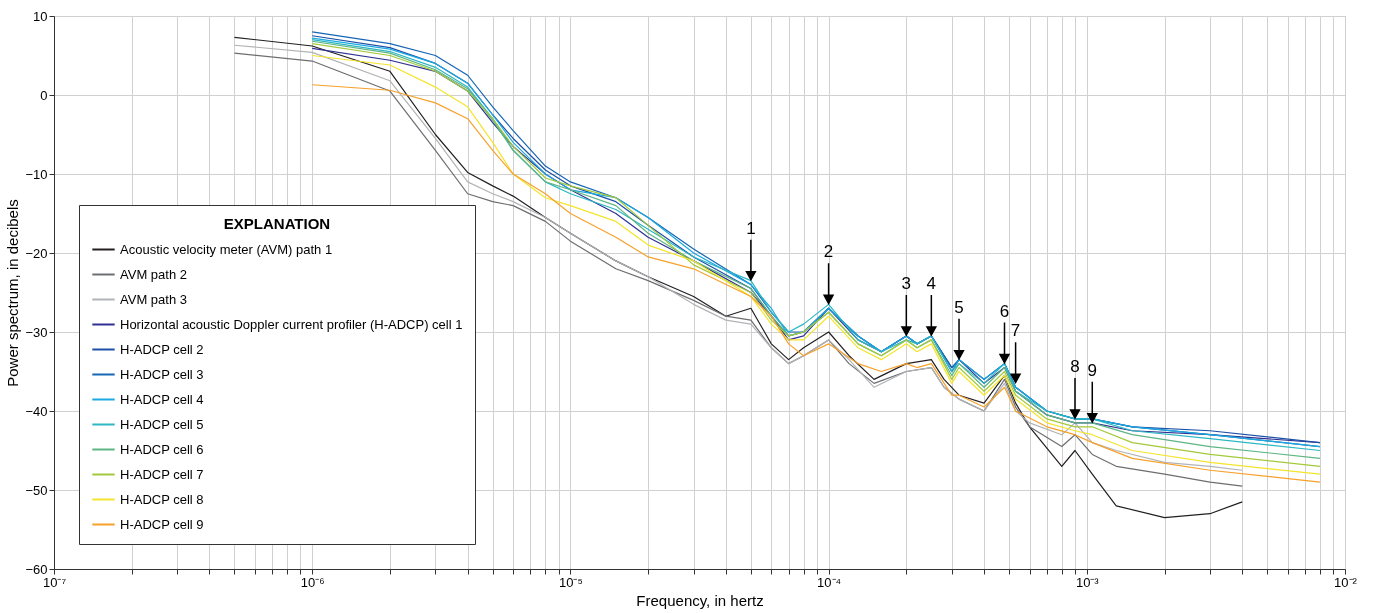 This screenshot has width=1387, height=613. Describe the element at coordinates (36, 490) in the screenshot. I see `y-tick-label: −50` at that location.